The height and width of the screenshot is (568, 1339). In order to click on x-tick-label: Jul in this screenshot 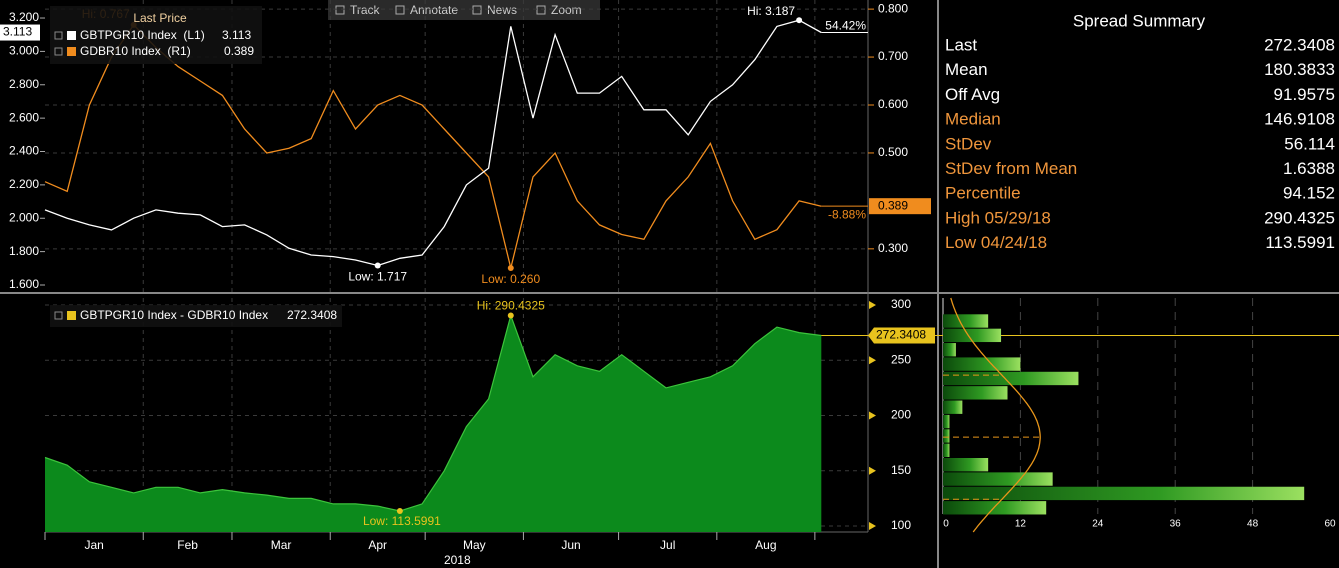, I will do `click(667, 545)`.